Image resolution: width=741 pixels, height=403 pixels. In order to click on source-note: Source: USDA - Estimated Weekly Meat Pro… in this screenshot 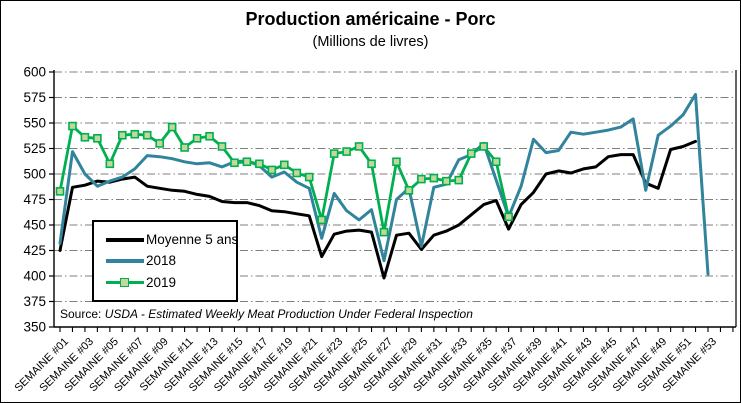, I will do `click(266, 314)`.